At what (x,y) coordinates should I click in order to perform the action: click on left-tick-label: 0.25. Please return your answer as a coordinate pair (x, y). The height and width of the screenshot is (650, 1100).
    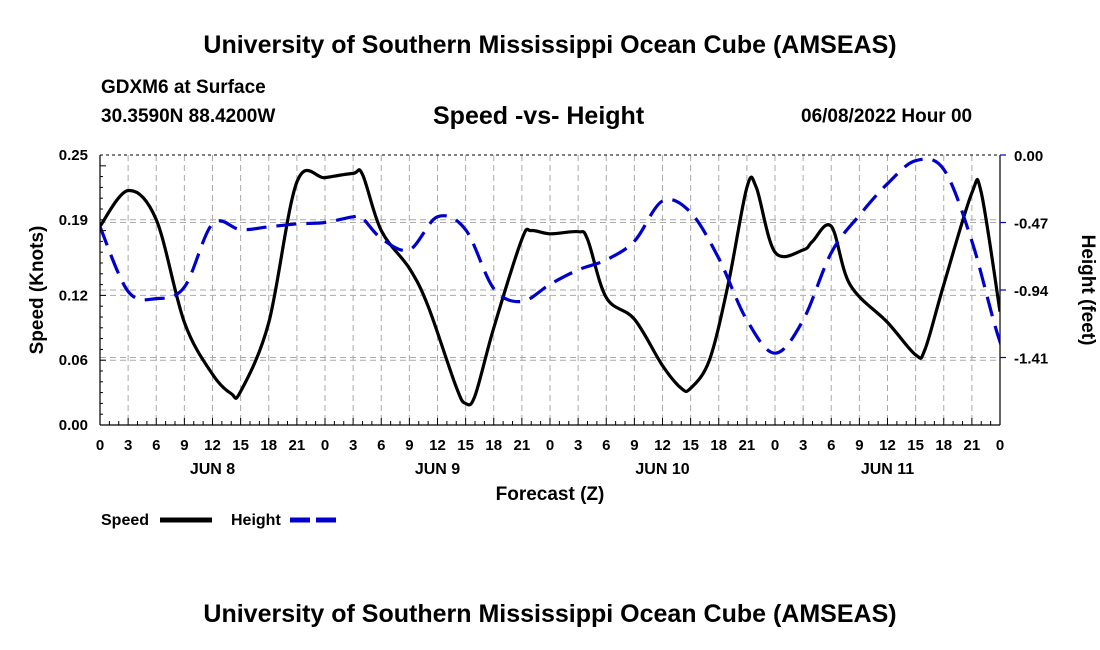
    Looking at the image, I should click on (73, 155).